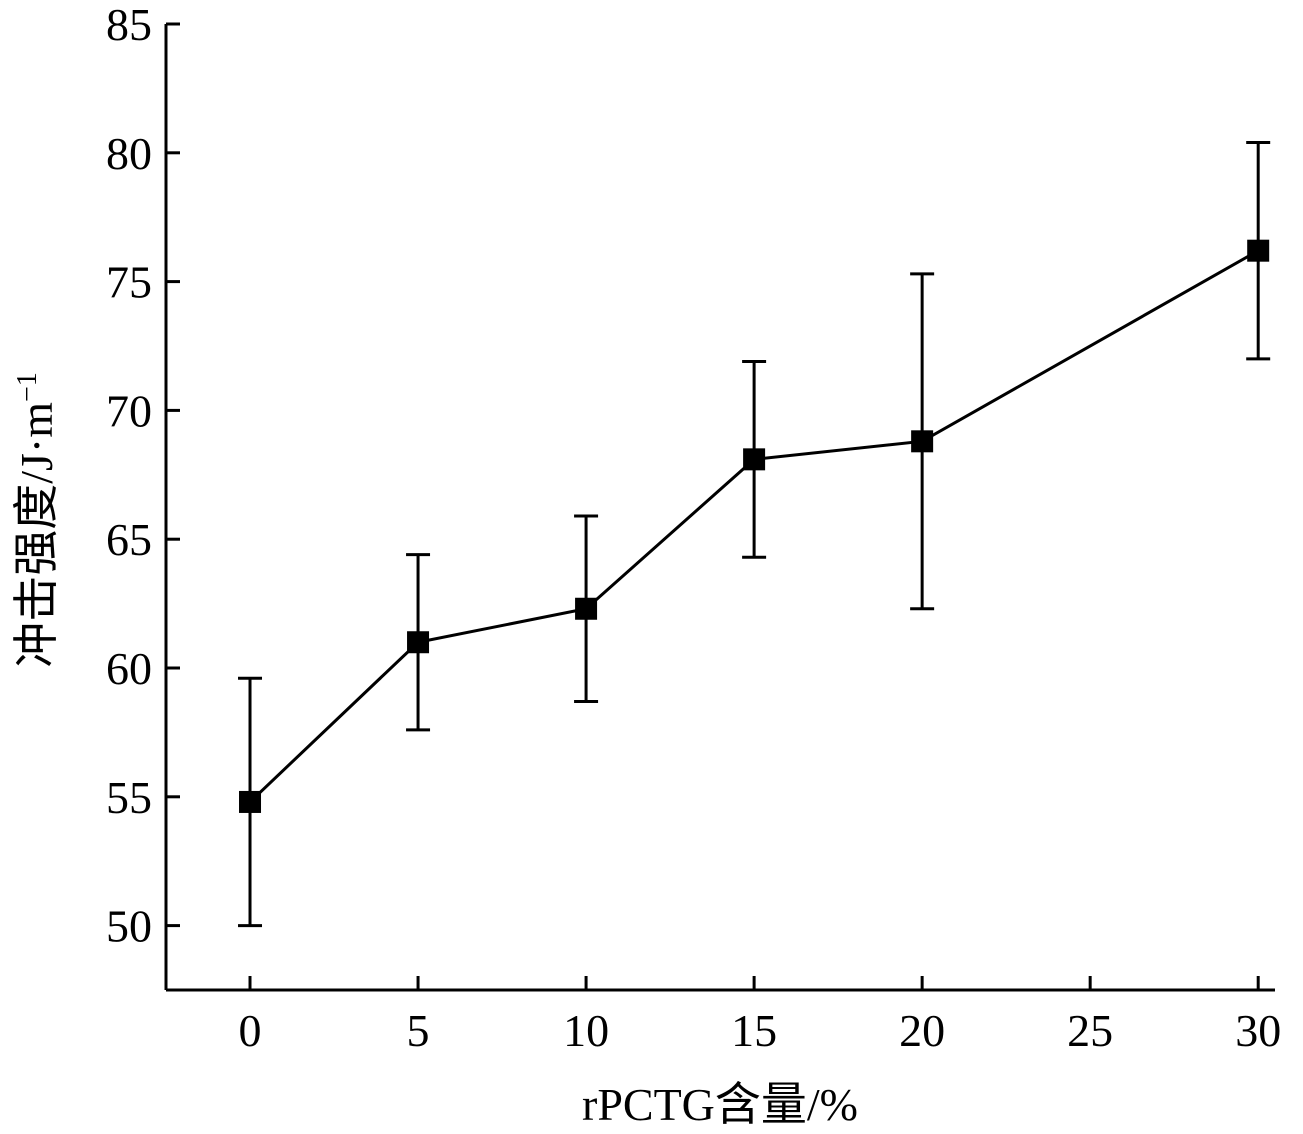 The width and height of the screenshot is (1303, 1134). Describe the element at coordinates (418, 1030) in the screenshot. I see `x-tick-label: 5` at that location.